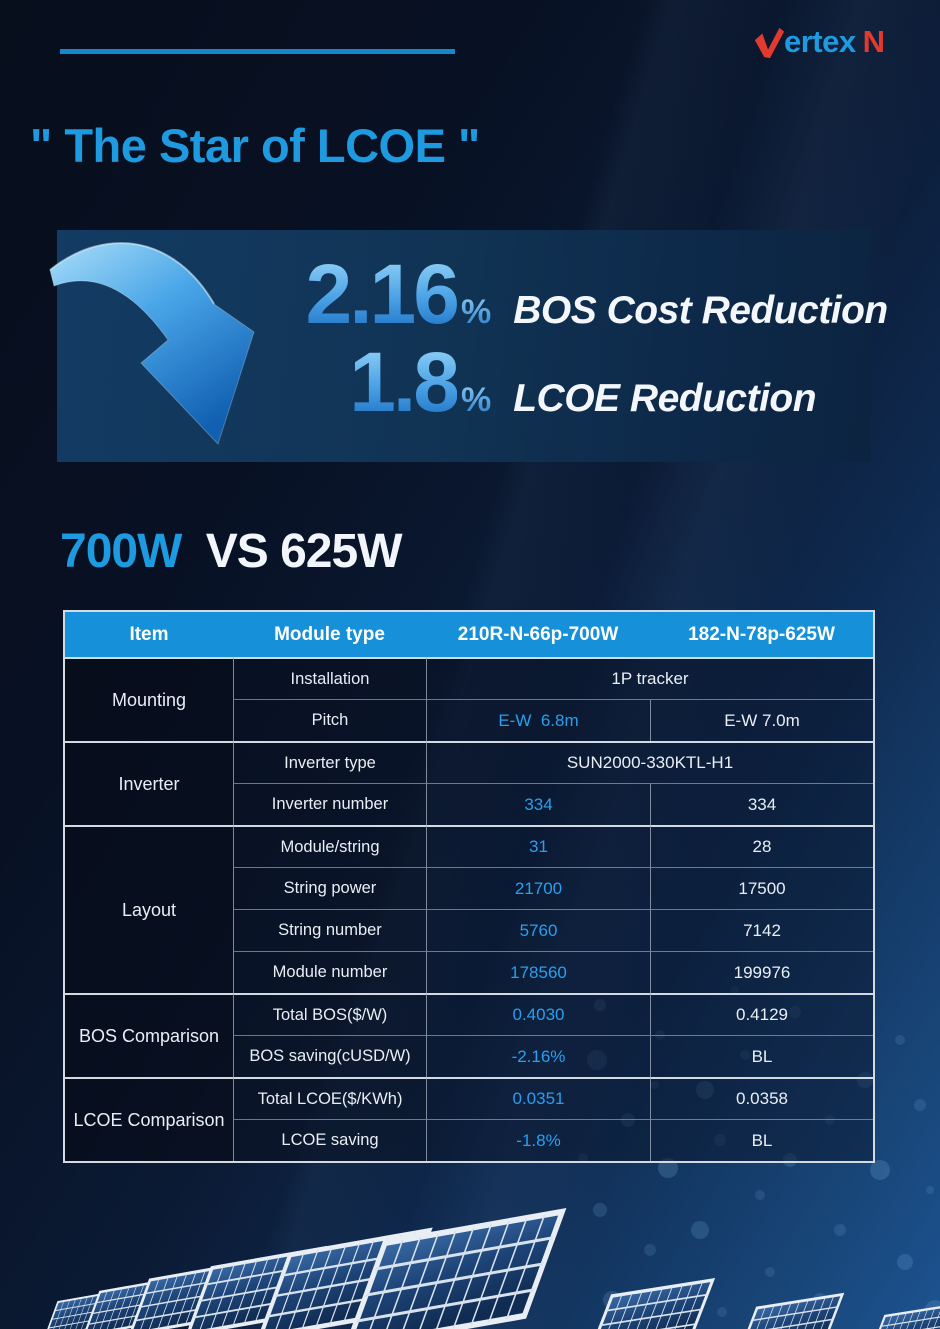  I want to click on versus-heading: 700W VS 625W, so click(231, 551).